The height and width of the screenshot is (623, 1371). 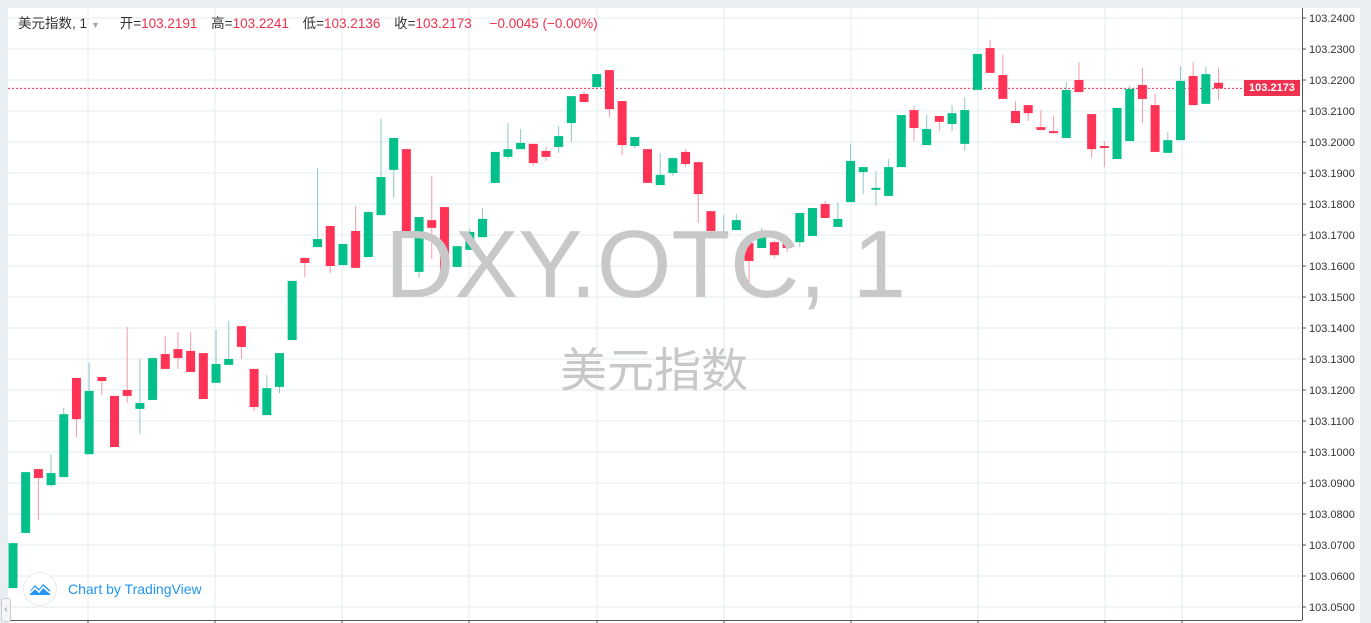 What do you see at coordinates (1331, 422) in the screenshot?
I see `price-tick-label: 103.1100` at bounding box center [1331, 422].